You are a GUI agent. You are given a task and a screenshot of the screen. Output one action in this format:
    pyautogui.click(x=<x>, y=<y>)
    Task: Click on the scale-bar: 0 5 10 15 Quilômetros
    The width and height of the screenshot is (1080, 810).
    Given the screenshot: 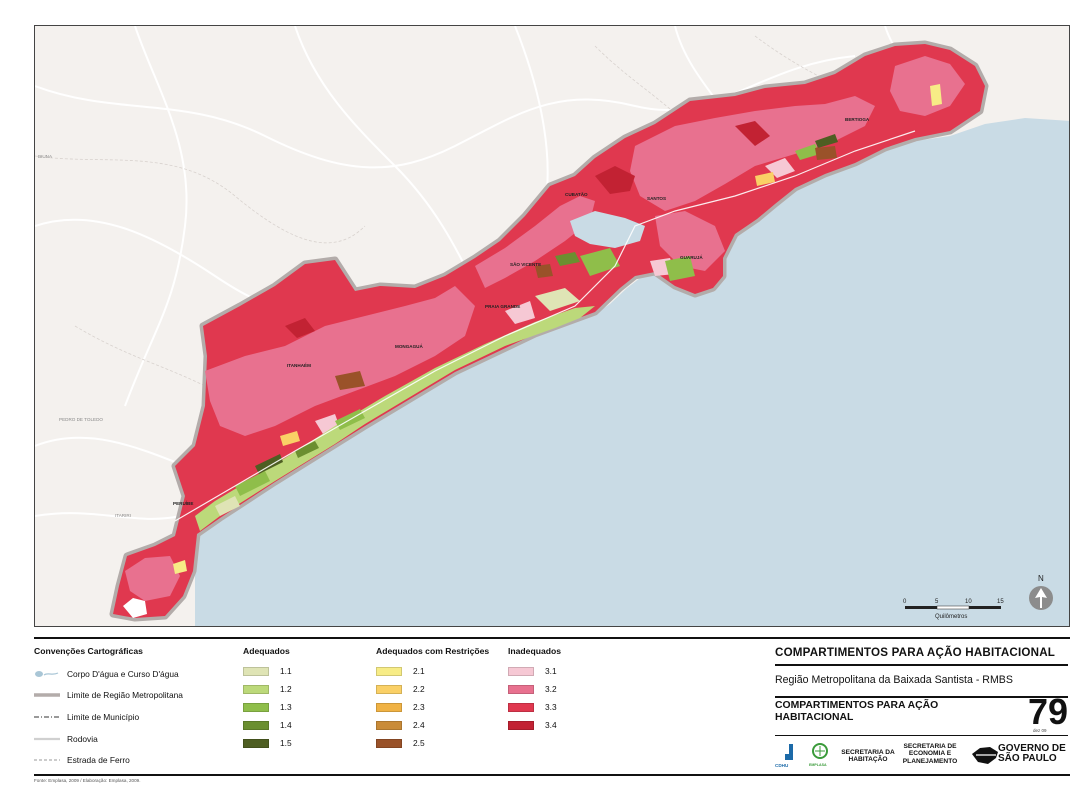 What is the action you would take?
    pyautogui.click(x=953, y=609)
    